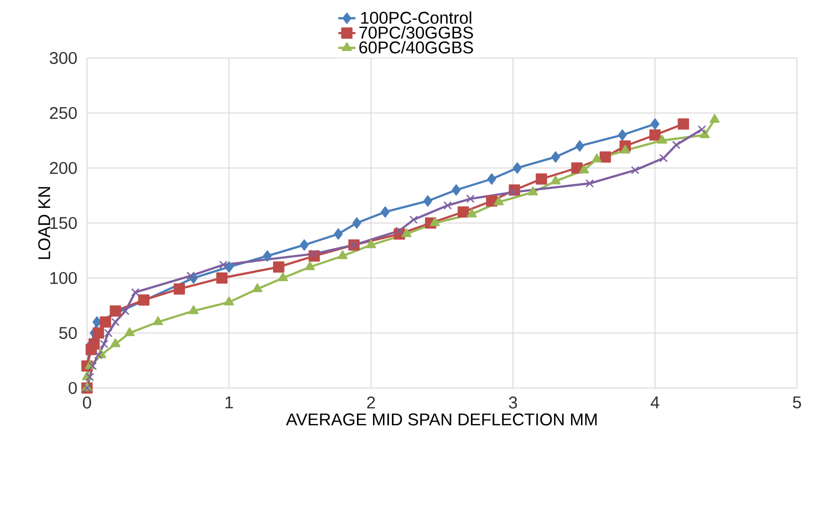  What do you see at coordinates (371, 402) in the screenshot?
I see `x-tick-label: 2` at bounding box center [371, 402].